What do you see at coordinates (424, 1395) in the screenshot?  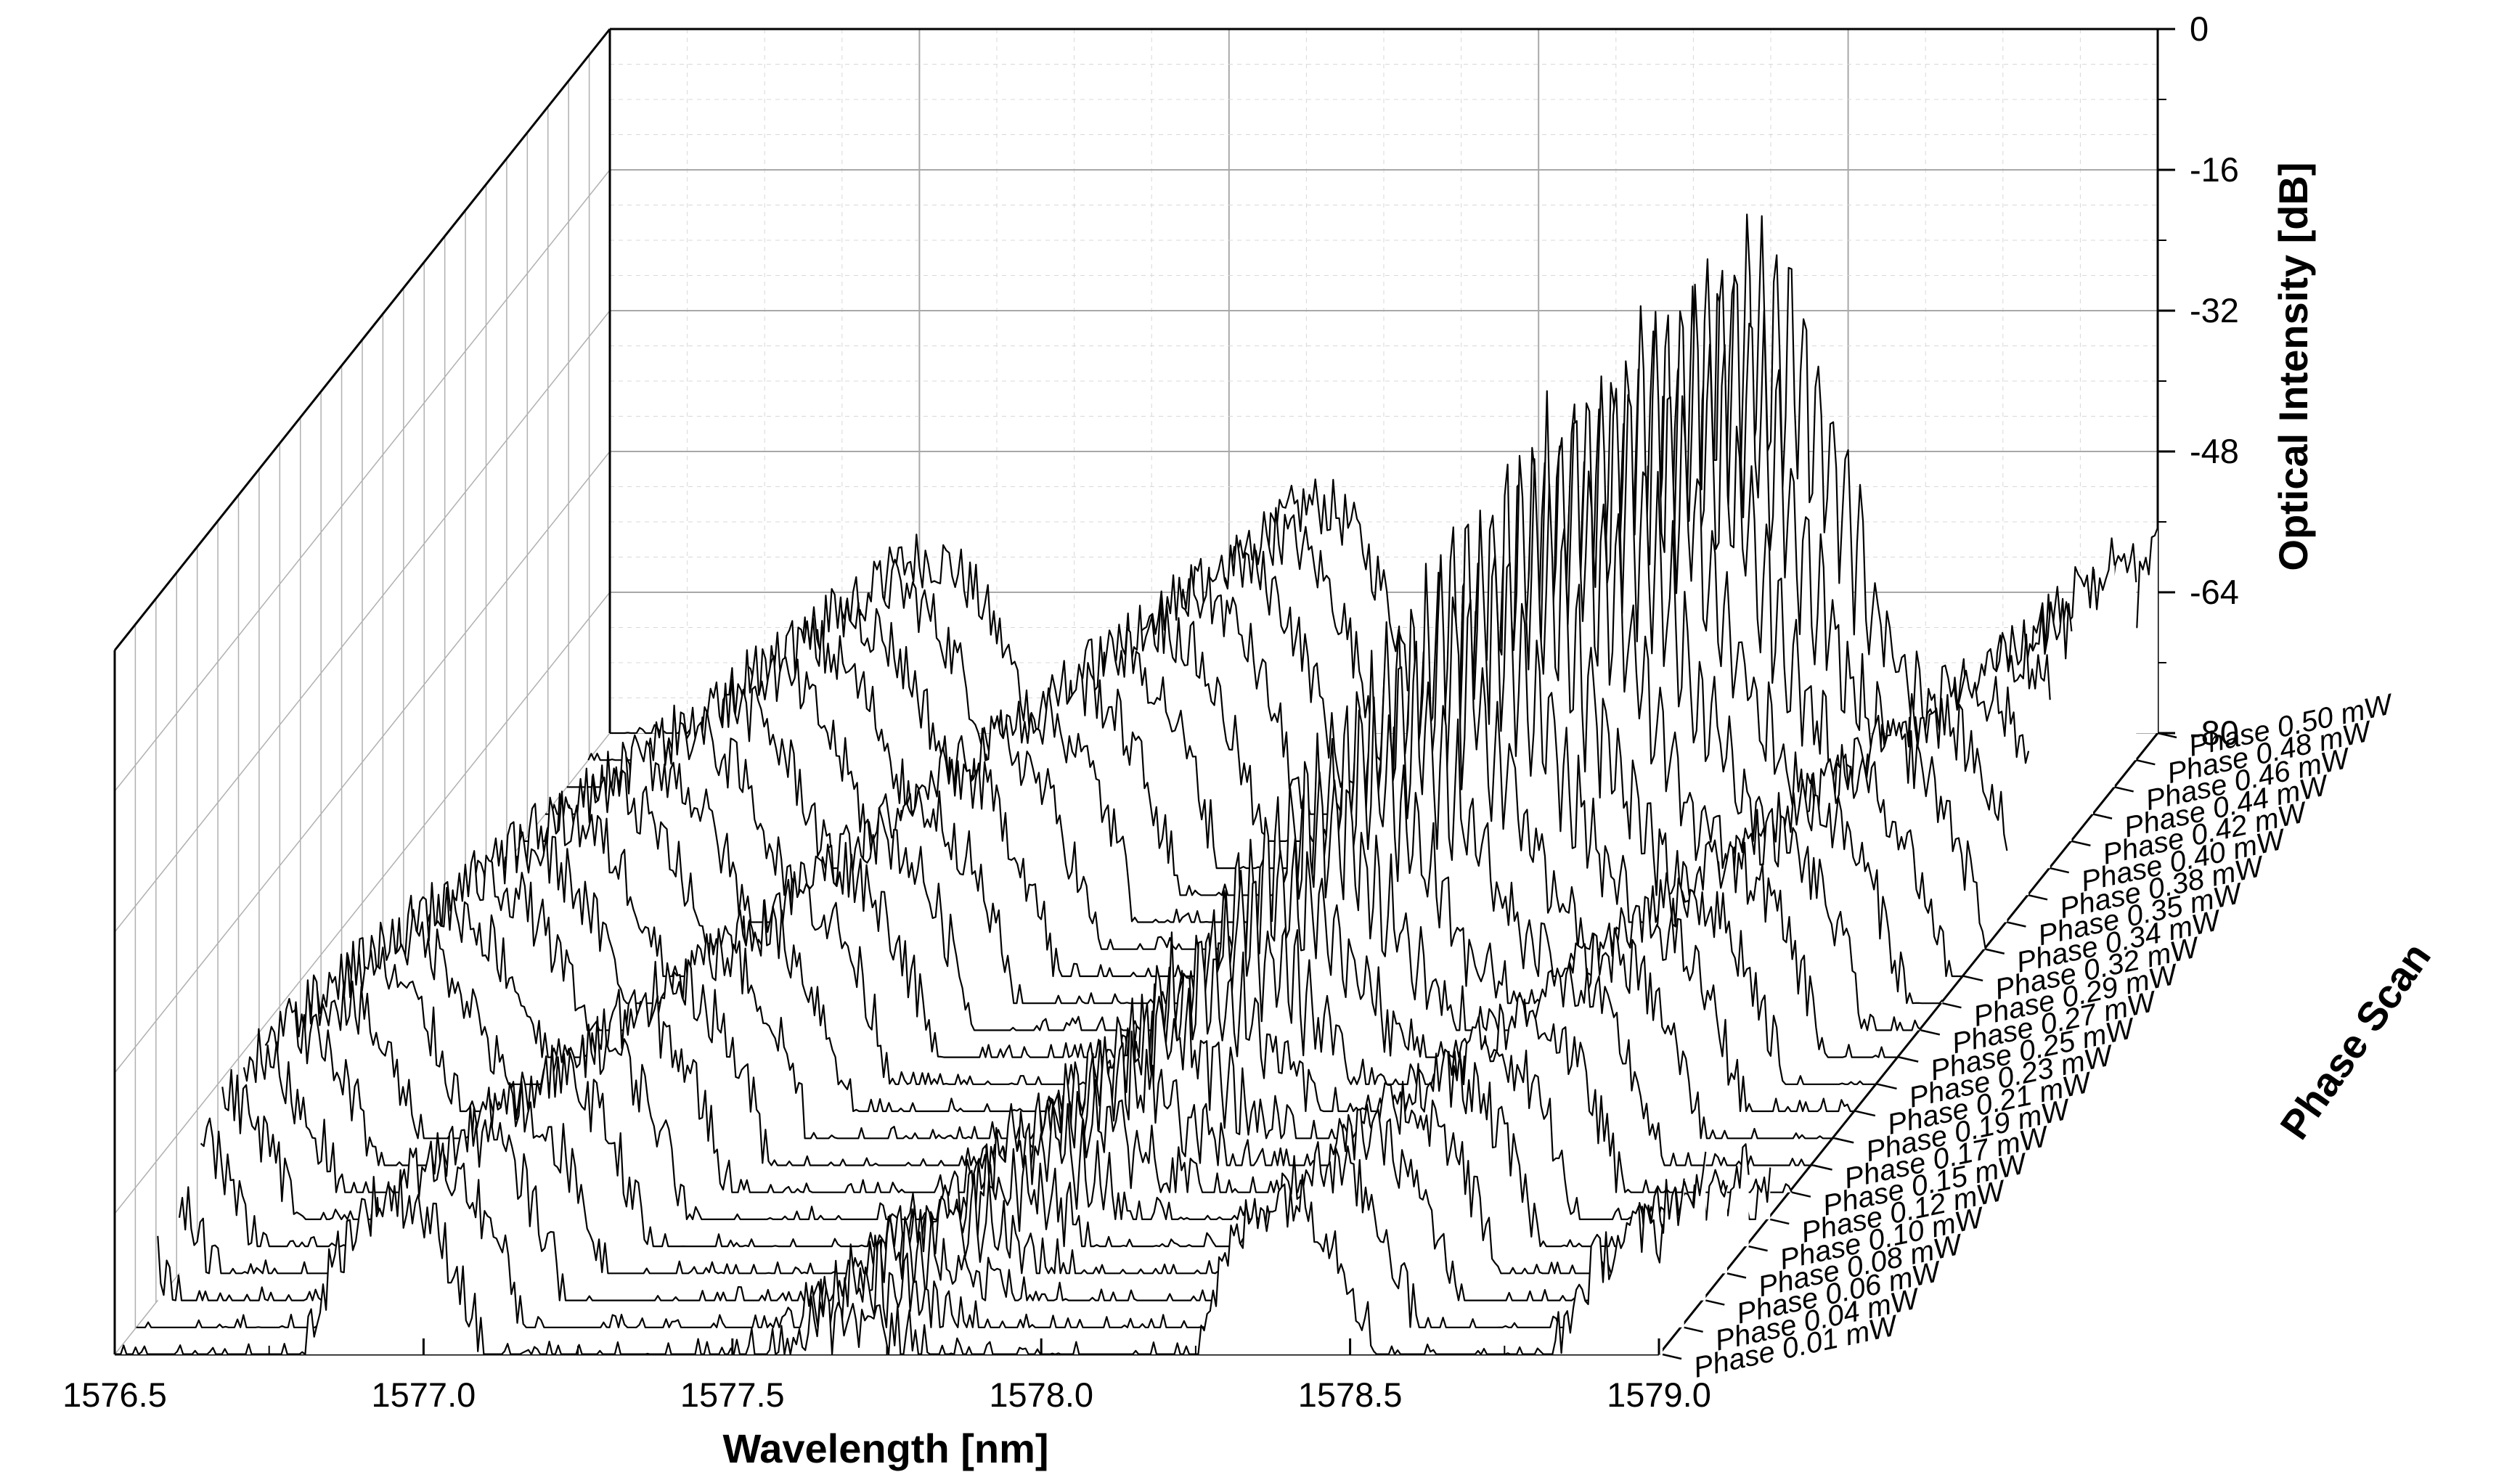 I see `x-tick-label: 1577.0` at bounding box center [424, 1395].